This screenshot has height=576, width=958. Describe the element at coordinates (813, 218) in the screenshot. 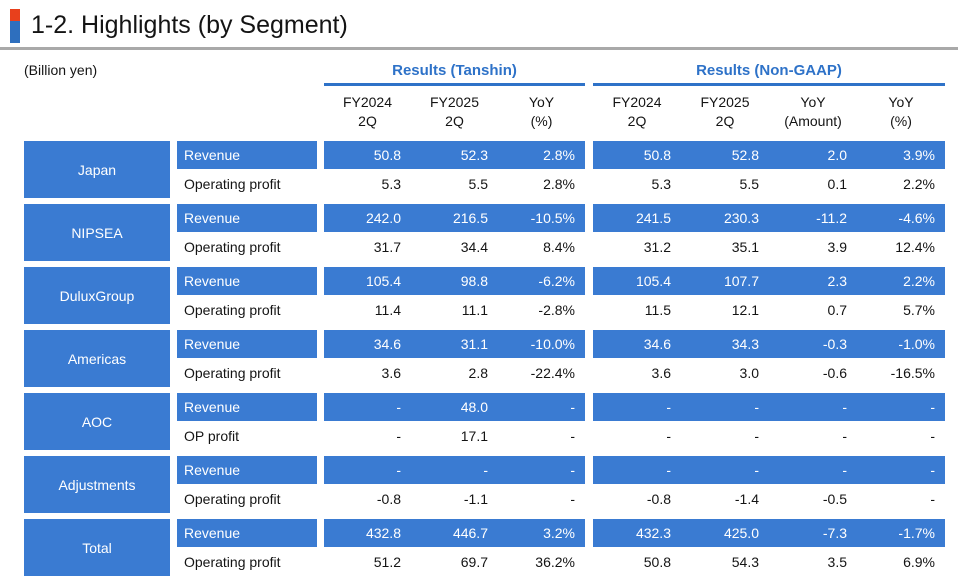

I see `data-cell-nongaap: -11.2` at that location.